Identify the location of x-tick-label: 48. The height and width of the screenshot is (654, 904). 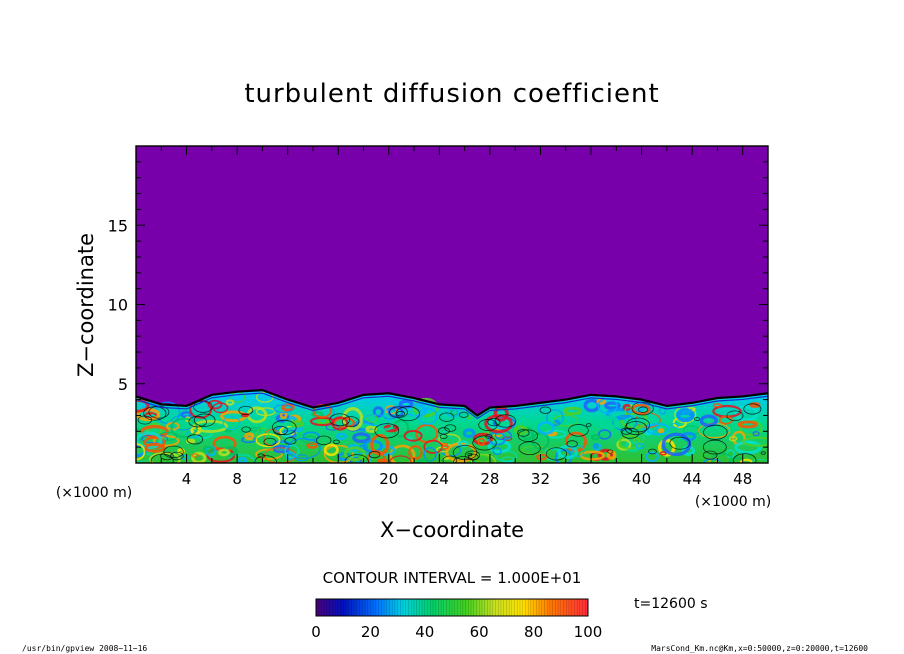
(742, 479).